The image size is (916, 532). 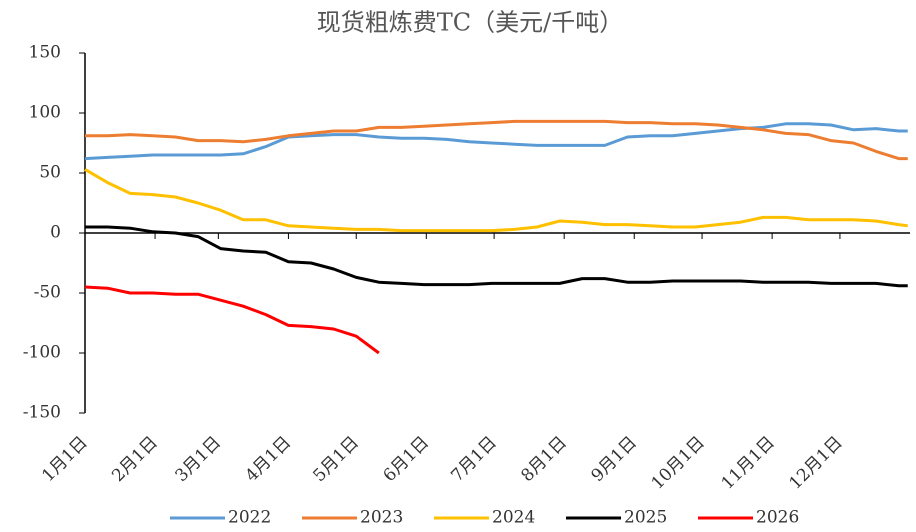 I want to click on y-tick-label: 0, so click(x=55, y=233).